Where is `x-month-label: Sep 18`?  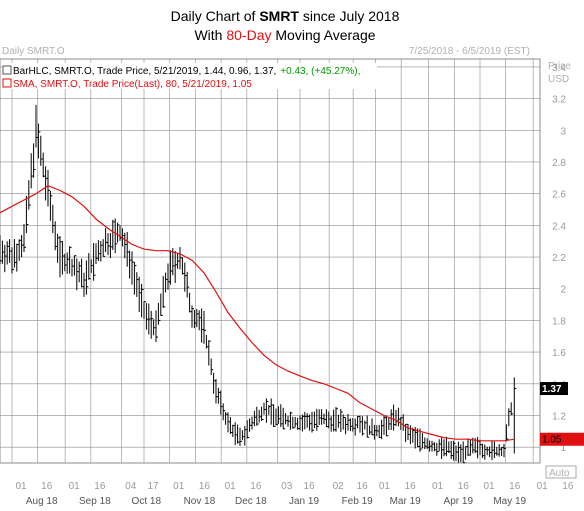
x-month-label: Sep 18 is located at coordinates (95, 501).